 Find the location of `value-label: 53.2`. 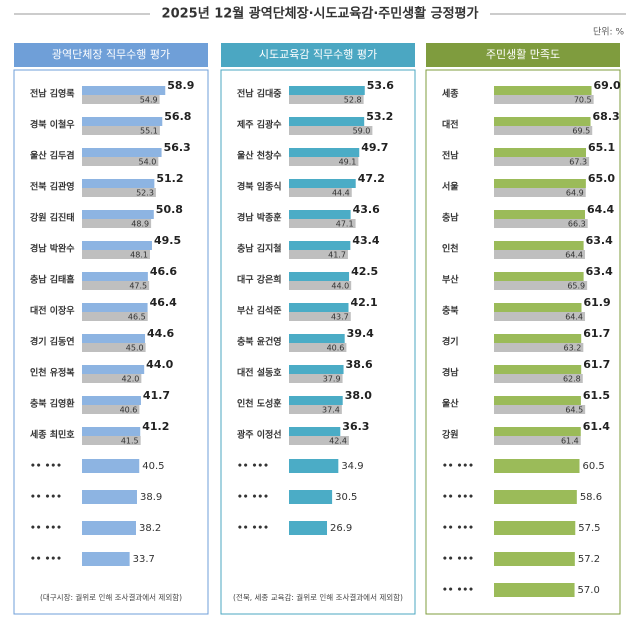

value-label: 53.2 is located at coordinates (379, 116).